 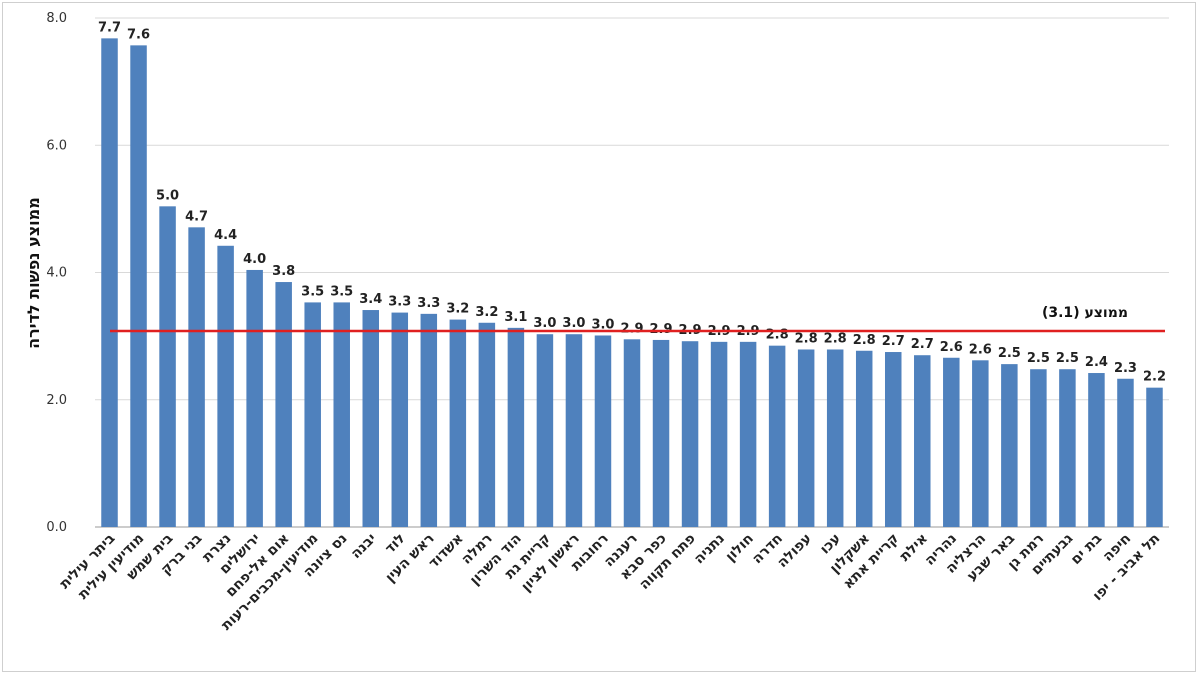 I want to click on data-label: 7.6, so click(x=138, y=34).